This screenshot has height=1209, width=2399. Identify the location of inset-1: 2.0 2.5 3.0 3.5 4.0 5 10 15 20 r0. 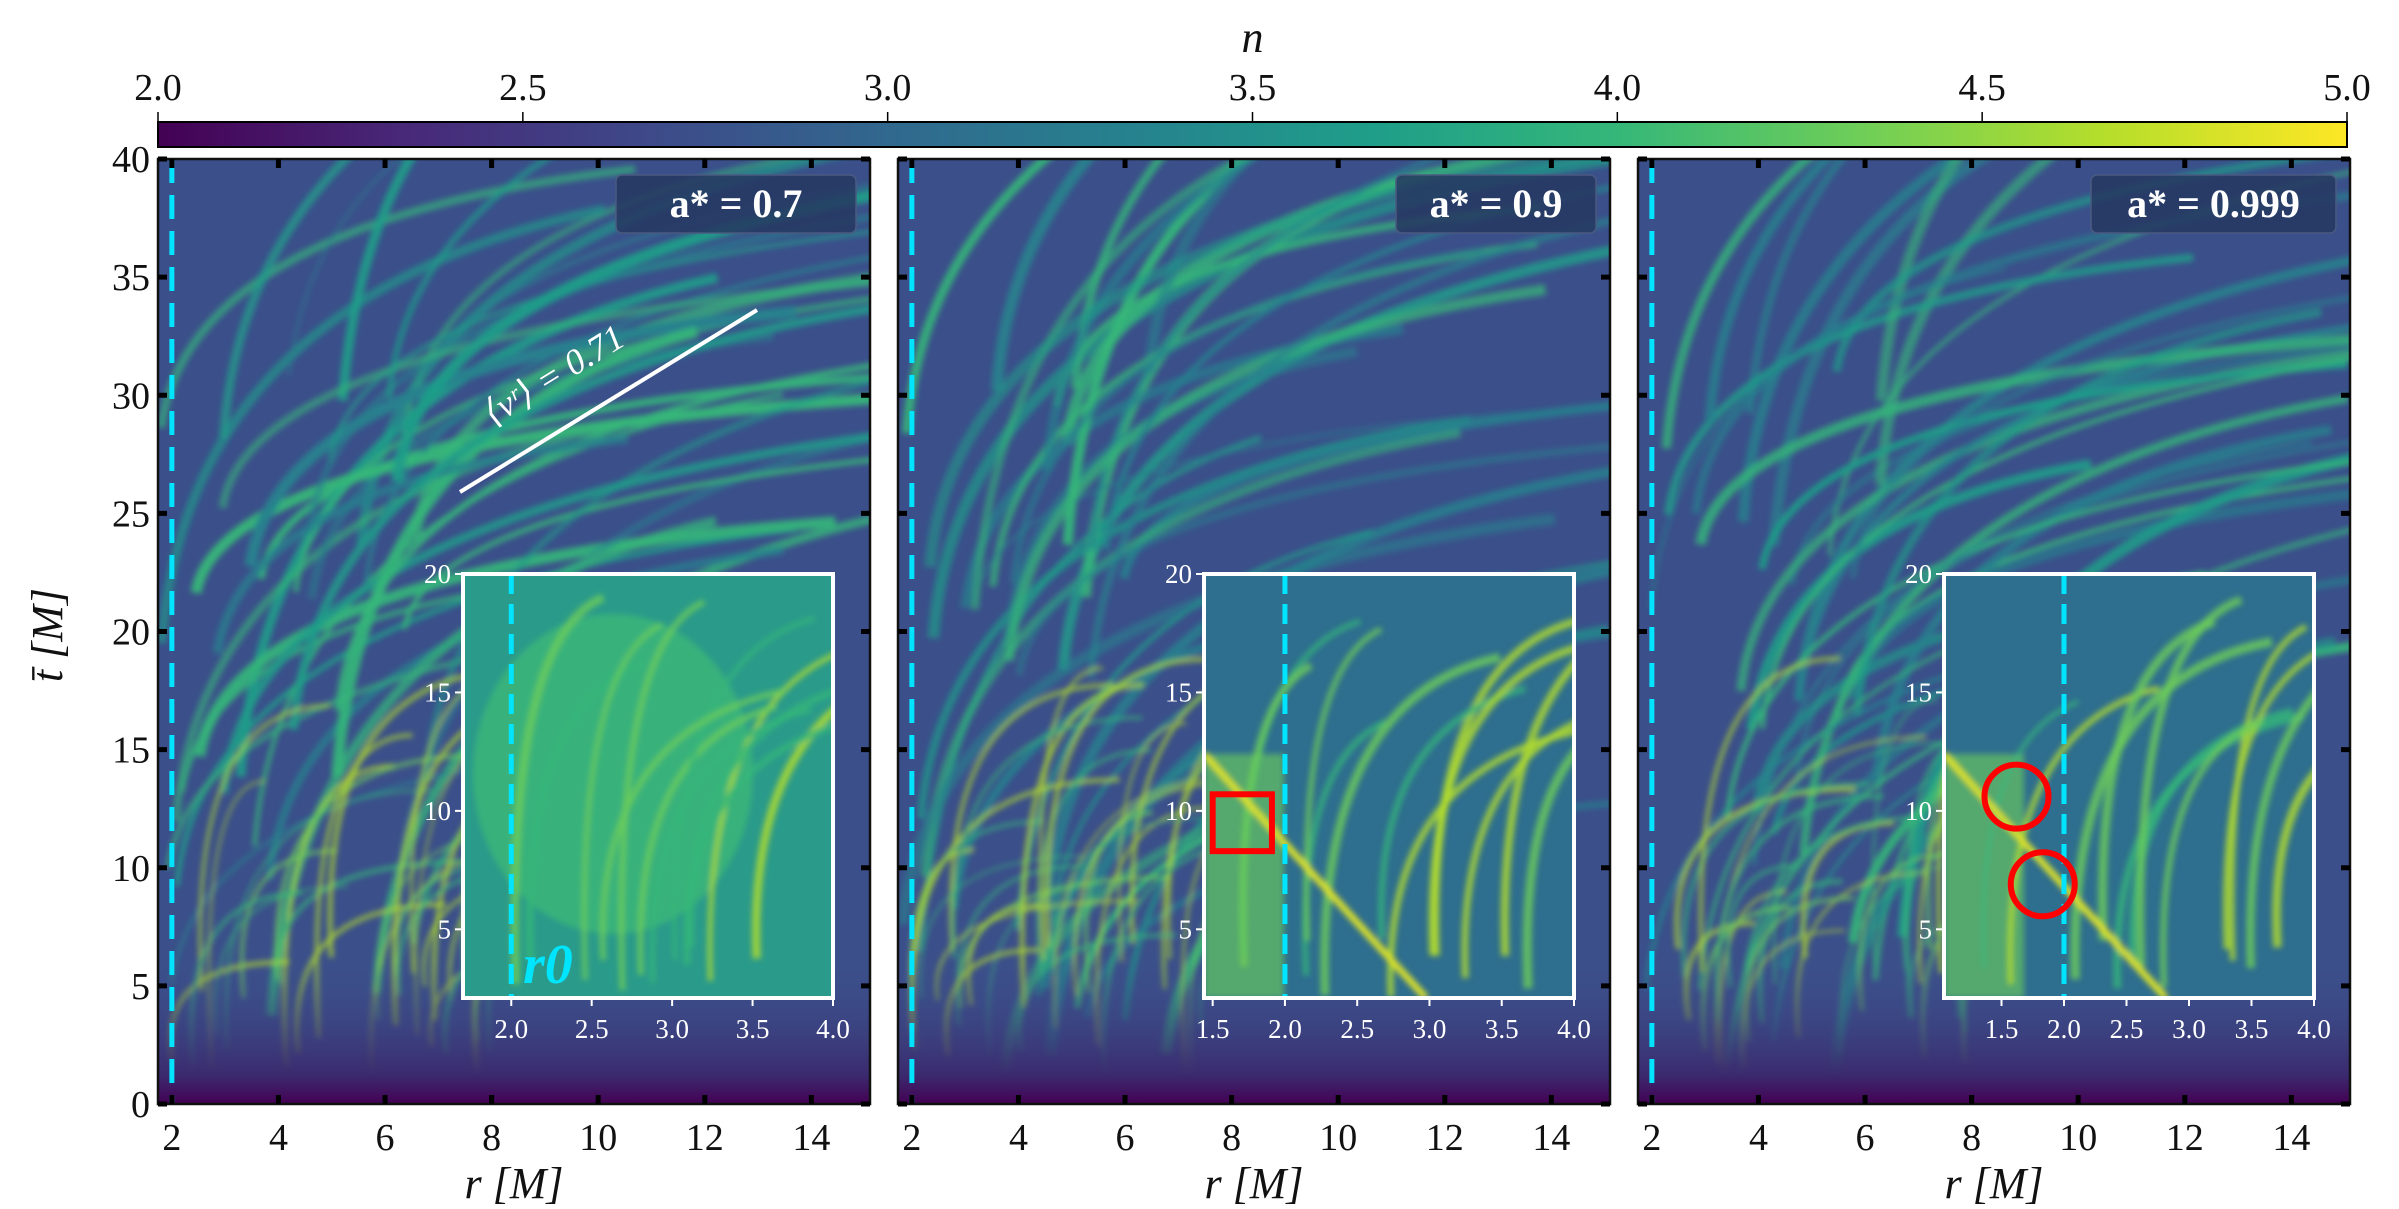
(637, 801).